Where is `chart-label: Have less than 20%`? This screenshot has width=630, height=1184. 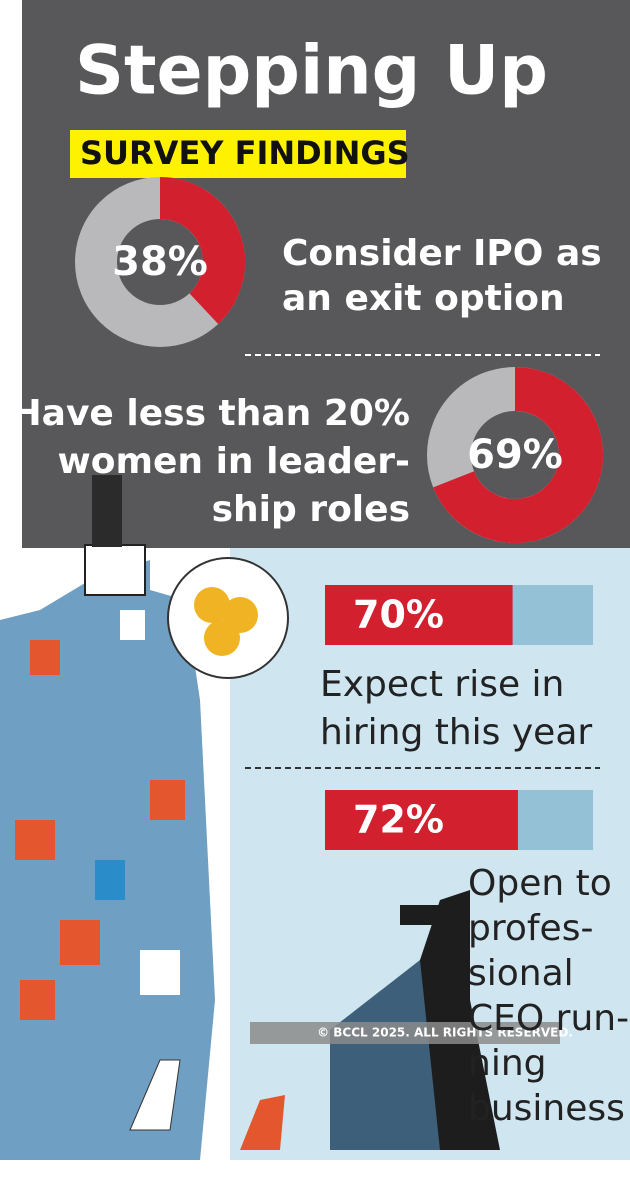 chart-label: Have less than 20% is located at coordinates (211, 413).